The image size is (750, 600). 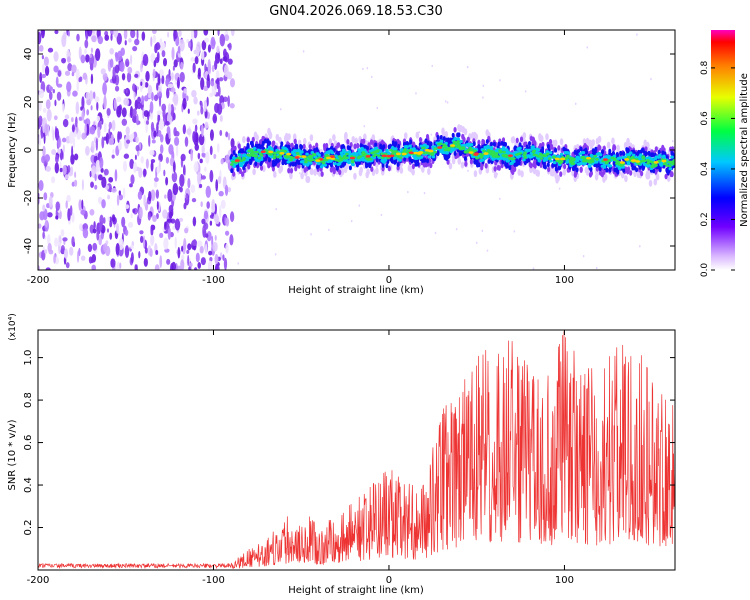 I want to click on spectrogram-xlabel: Height of straight line (km), so click(x=356, y=290).